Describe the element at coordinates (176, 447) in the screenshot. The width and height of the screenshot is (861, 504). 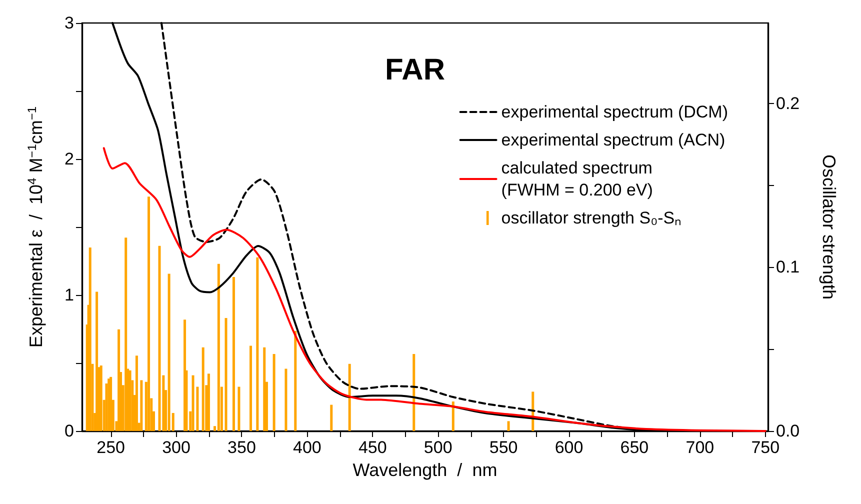
I see `x-tick-label: 300` at that location.